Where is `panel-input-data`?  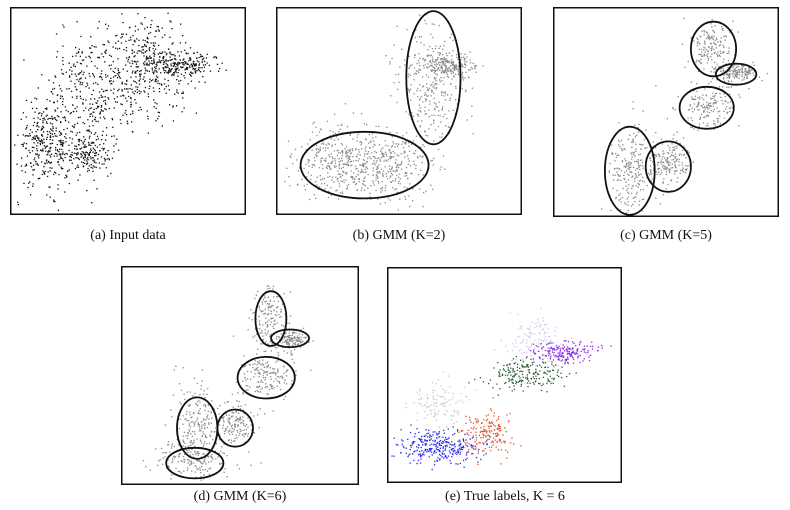 panel-input-data is located at coordinates (128, 111).